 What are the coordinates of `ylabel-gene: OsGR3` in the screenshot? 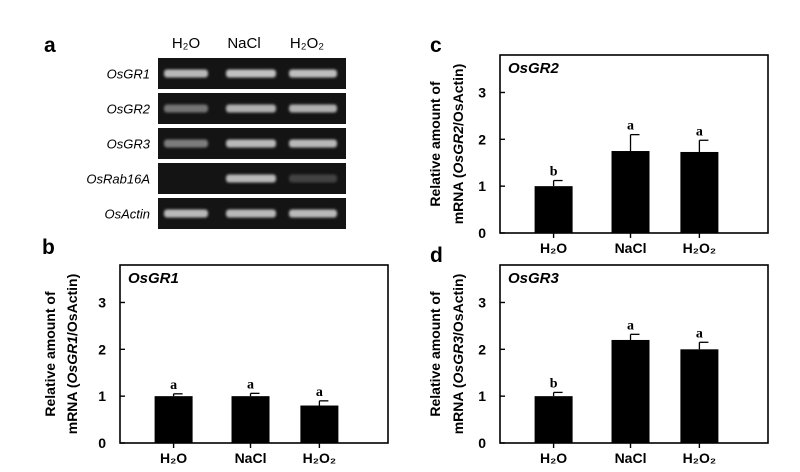 It's located at (458, 360).